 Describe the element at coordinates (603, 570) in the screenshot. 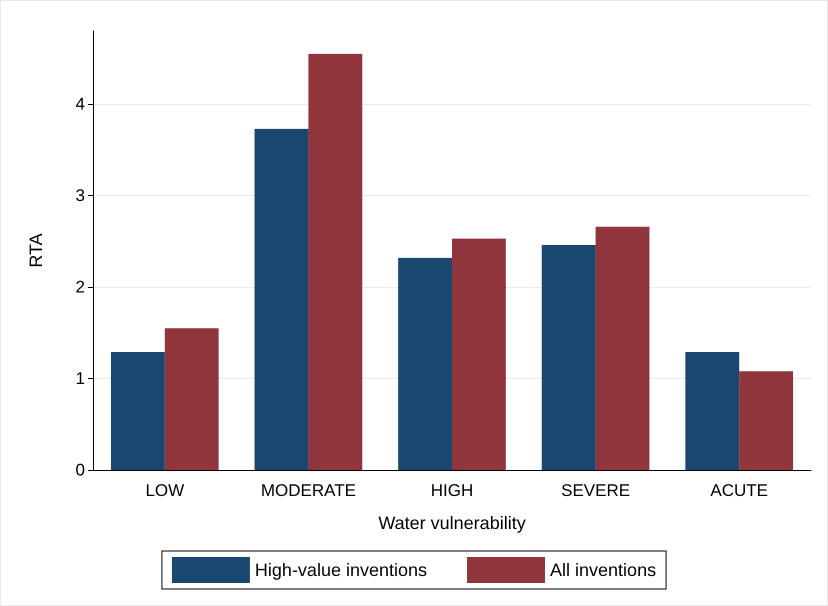

I see `legend-label: All inventions` at that location.